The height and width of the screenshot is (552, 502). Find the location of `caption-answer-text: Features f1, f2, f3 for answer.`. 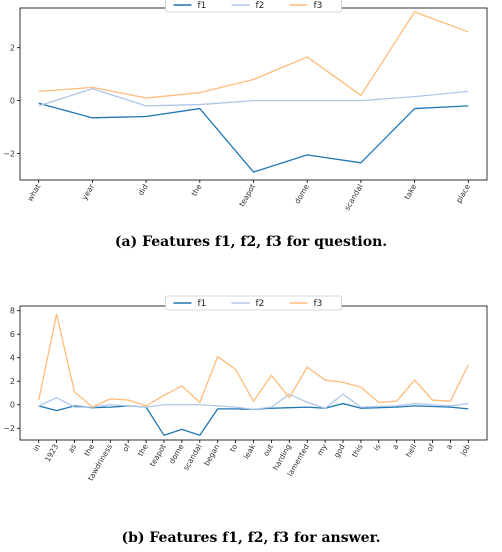

caption-answer-text: Features f1, f2, f3 for answer. is located at coordinates (265, 538).